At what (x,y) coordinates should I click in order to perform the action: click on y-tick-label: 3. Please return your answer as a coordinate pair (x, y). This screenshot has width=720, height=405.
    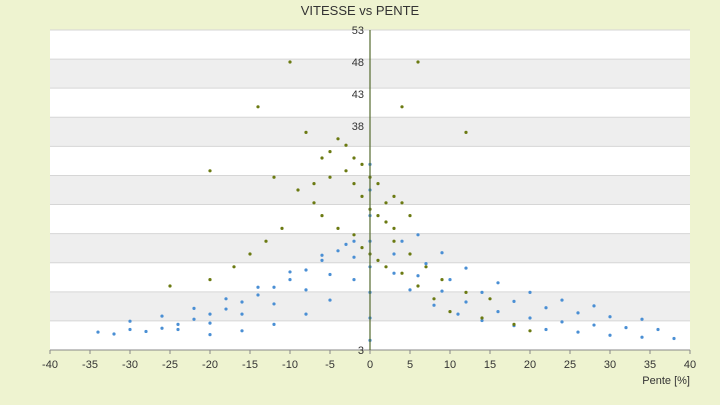
    Looking at the image, I should click on (361, 351).